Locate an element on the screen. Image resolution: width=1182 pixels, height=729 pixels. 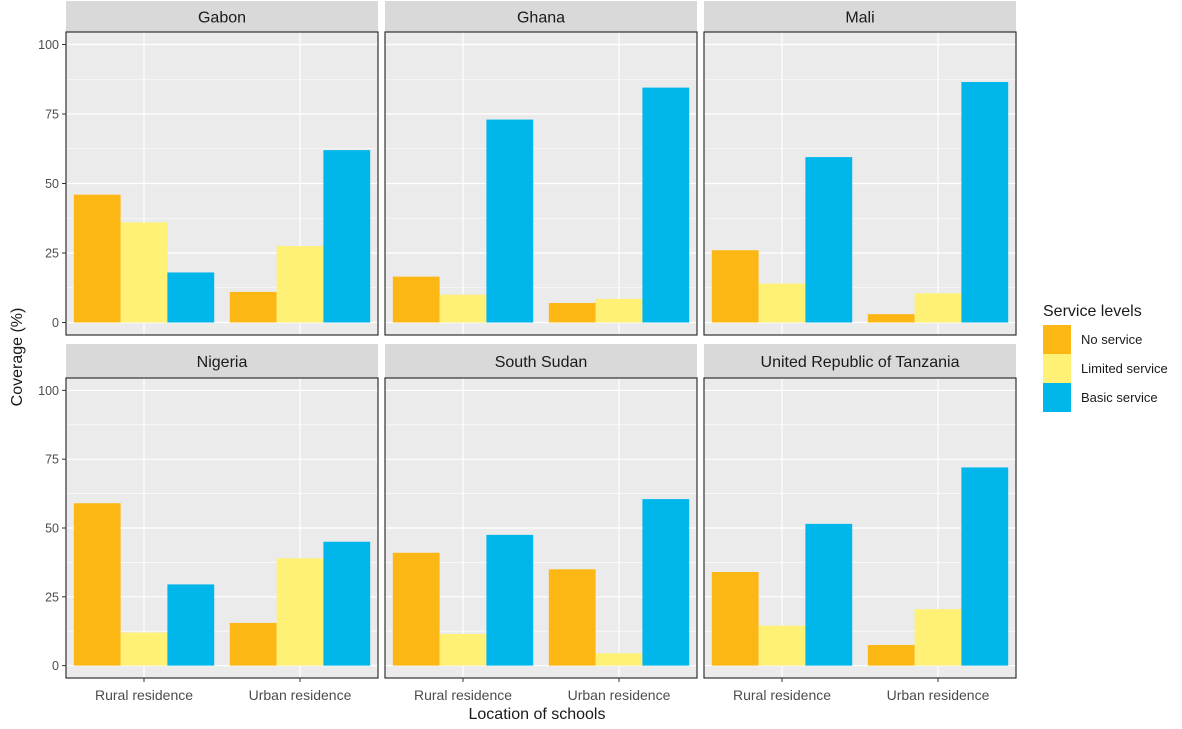
legend-label-no-service: No service is located at coordinates (1111, 339).